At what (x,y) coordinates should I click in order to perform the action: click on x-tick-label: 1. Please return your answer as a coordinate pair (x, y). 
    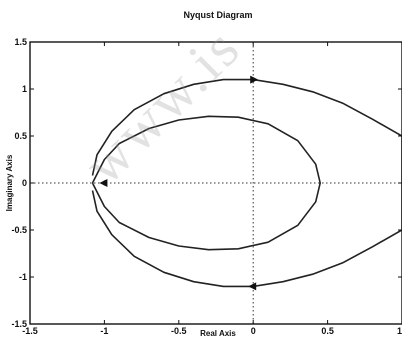
    Looking at the image, I should click on (399, 331).